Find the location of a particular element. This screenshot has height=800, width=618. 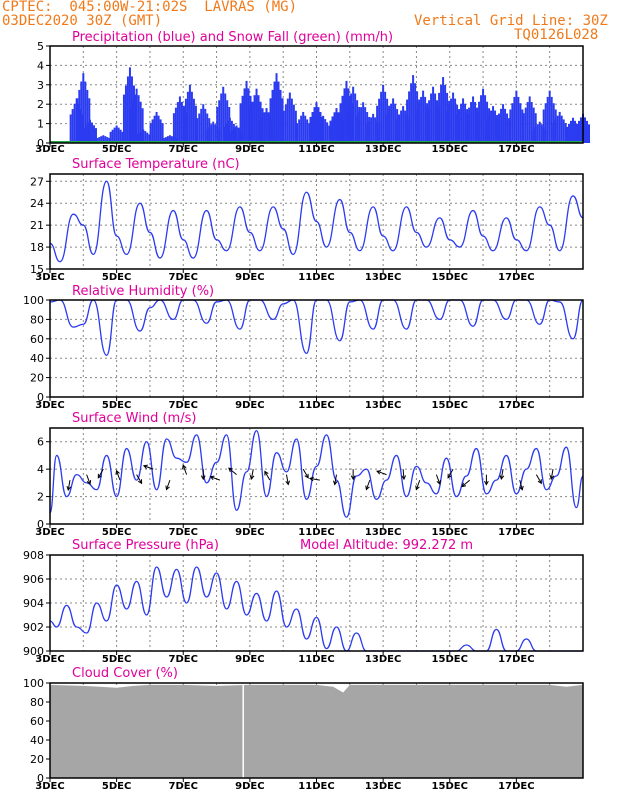

cloud-cover-area is located at coordinates (316, 731).